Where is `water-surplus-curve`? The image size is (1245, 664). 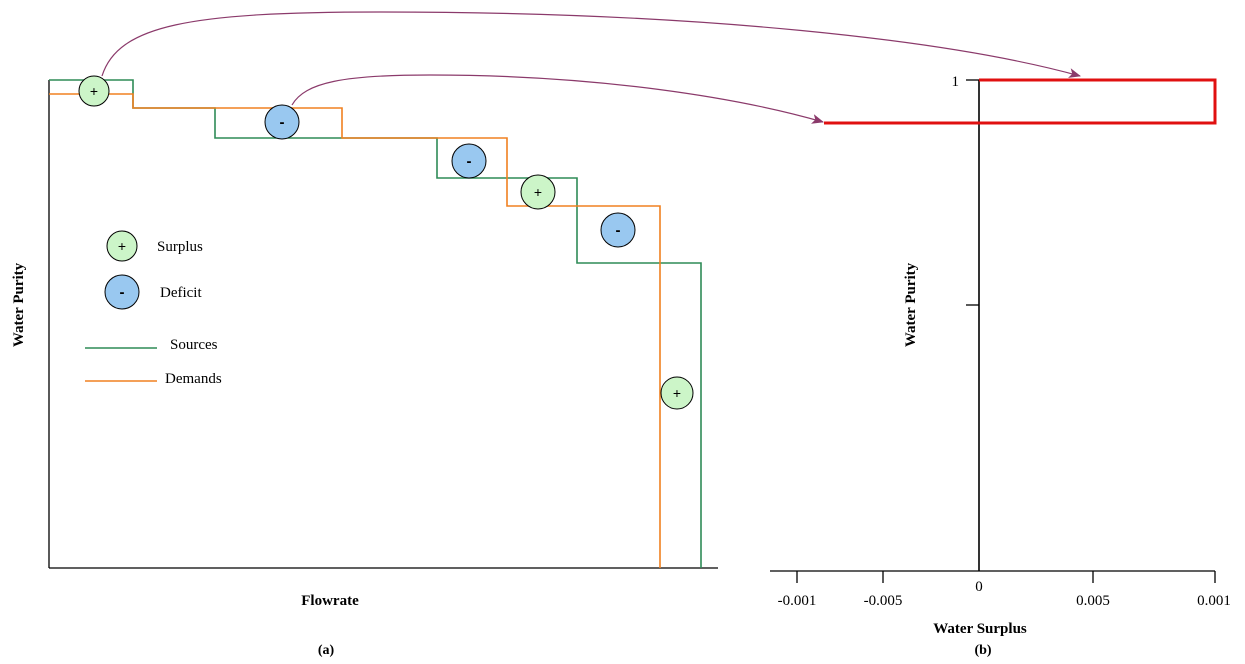
water-surplus-curve is located at coordinates (1020, 101).